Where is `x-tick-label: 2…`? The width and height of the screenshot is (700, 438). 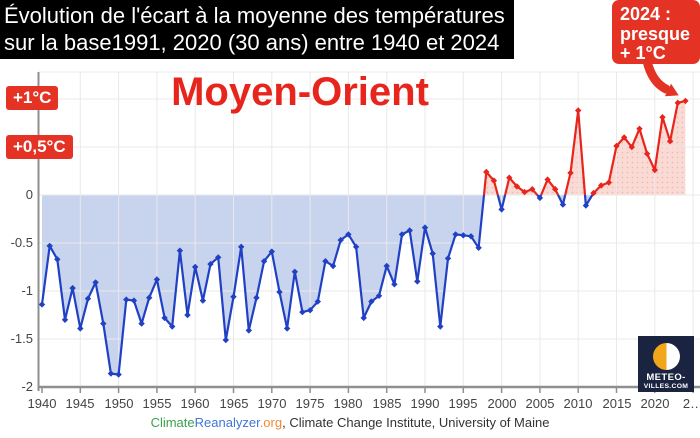 x-tick-label: 2… is located at coordinates (691, 403).